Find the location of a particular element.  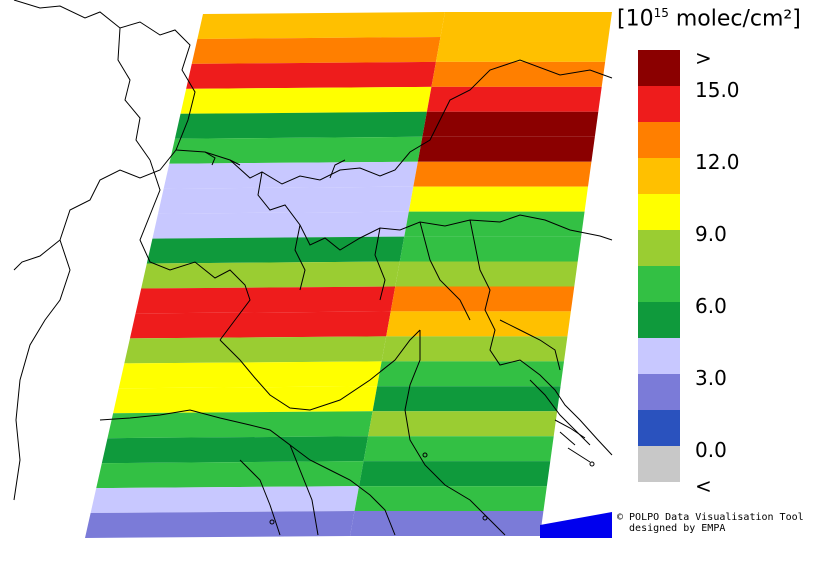

legend-tick-label: < is located at coordinates (703, 486).